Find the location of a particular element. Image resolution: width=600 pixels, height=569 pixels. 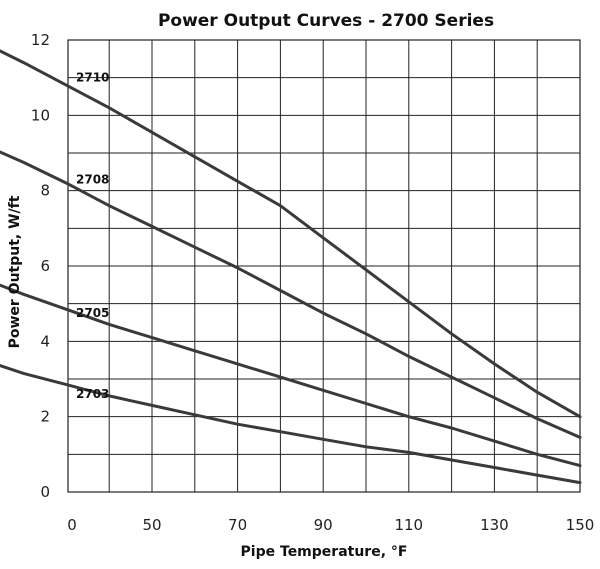

series-labels: 2710 2708 2705 2703 is located at coordinates (92, 236).